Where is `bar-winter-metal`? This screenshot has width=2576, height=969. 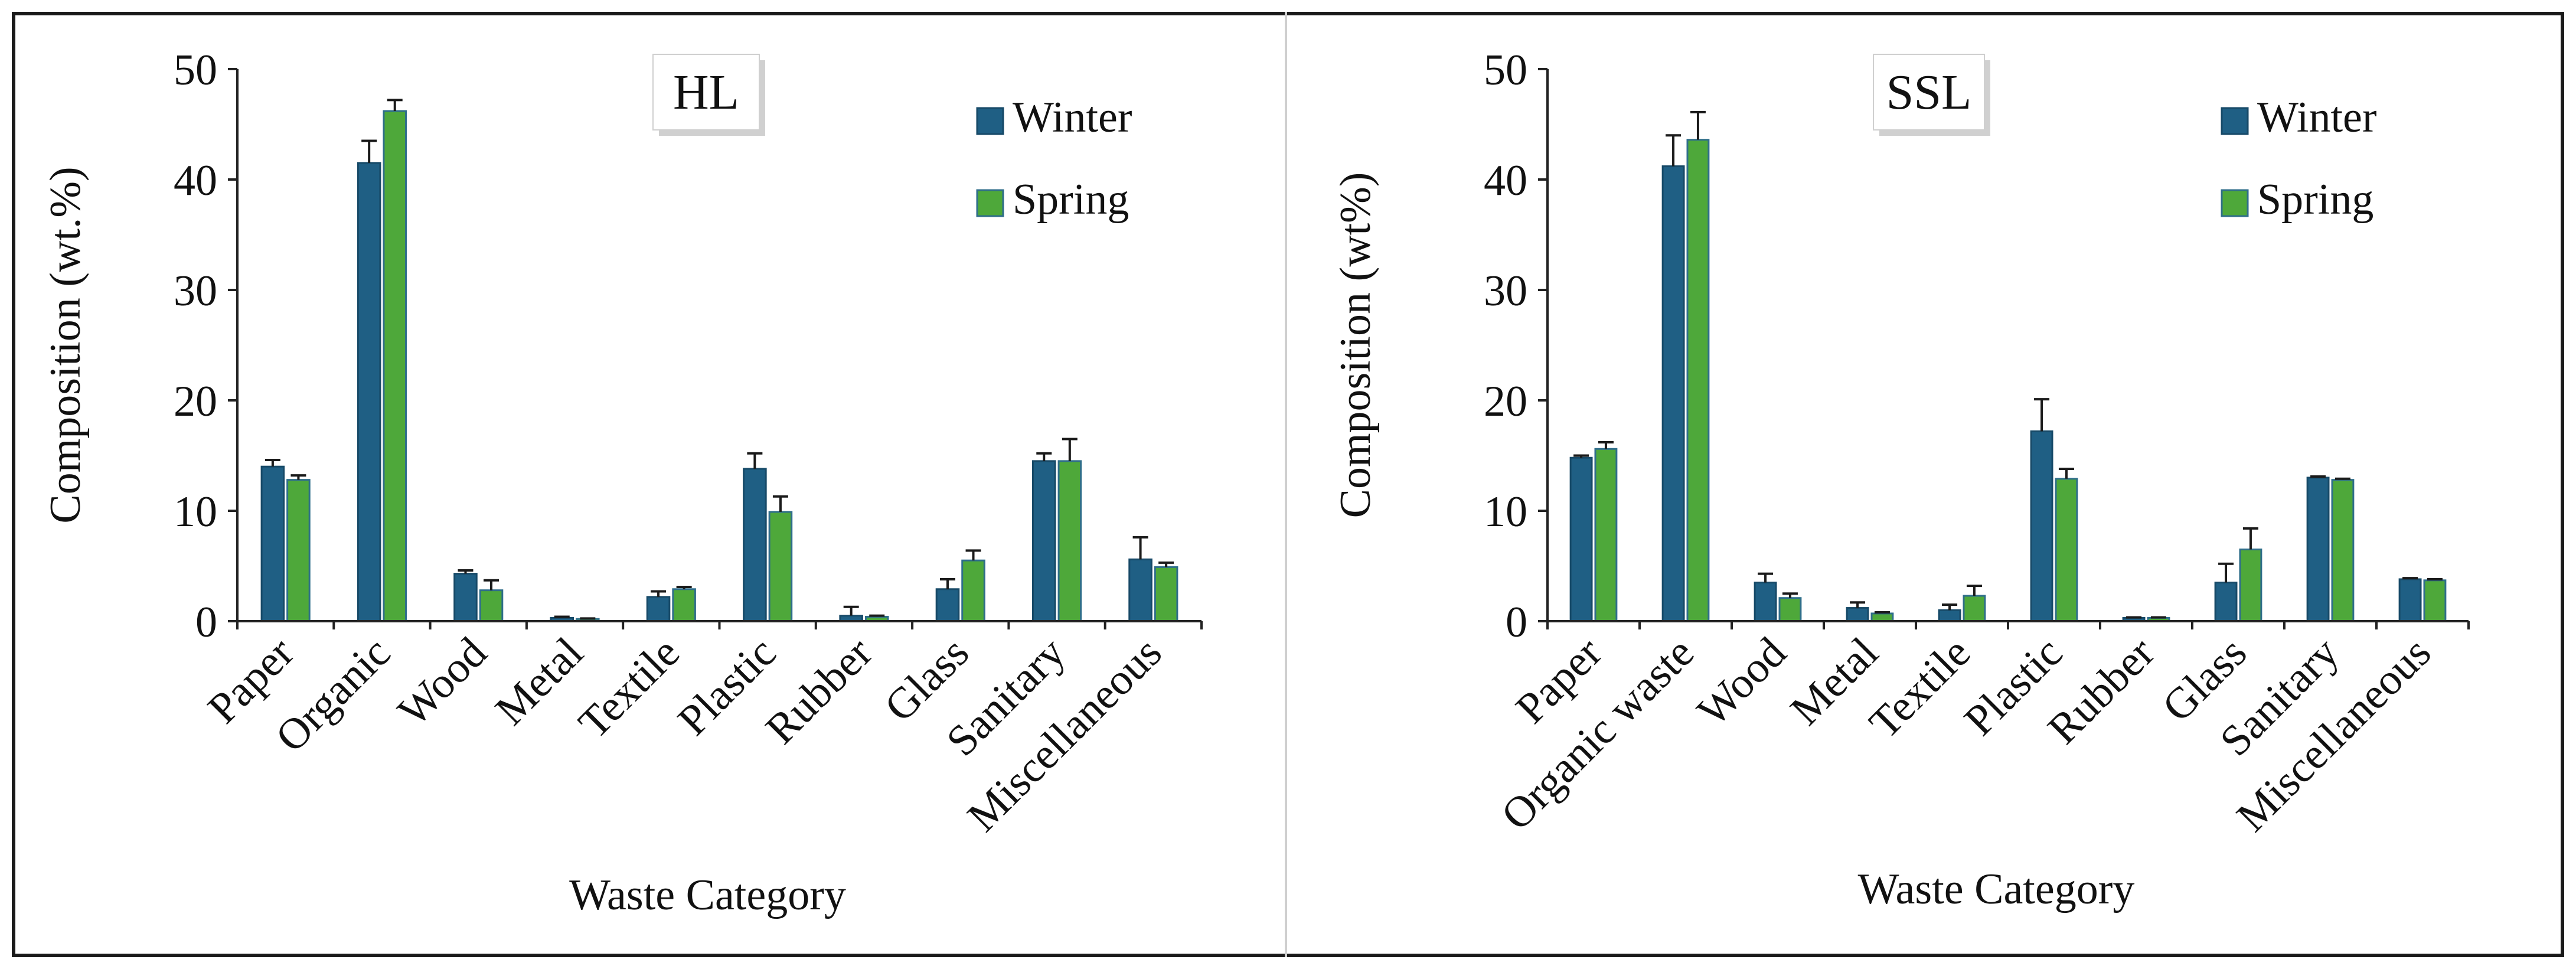 bar-winter-metal is located at coordinates (1857, 614).